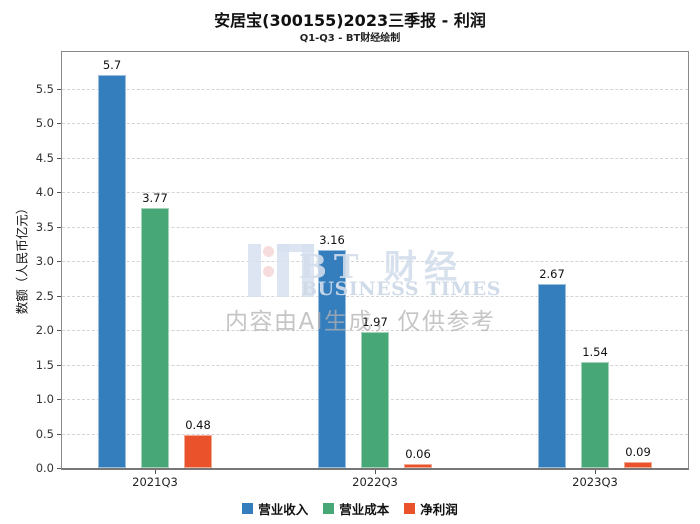 The height and width of the screenshot is (524, 700). I want to click on y-tick-label: 2.5, so click(44, 296).